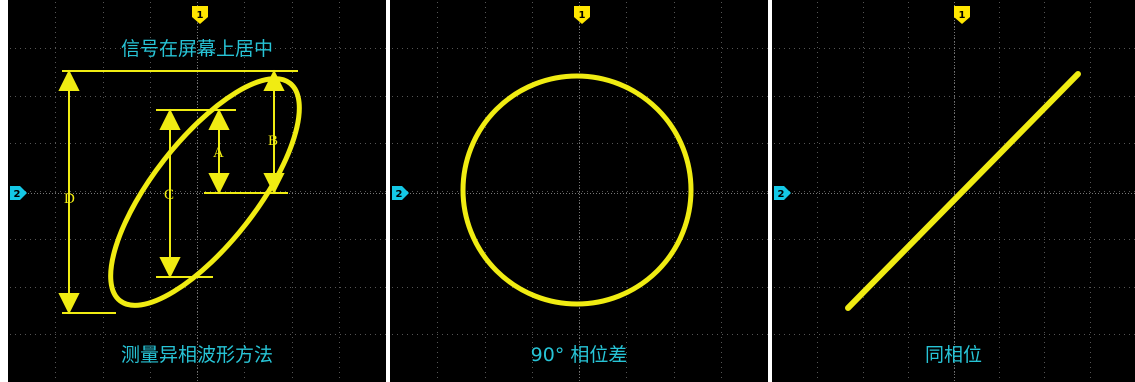 This screenshot has width=1135, height=382. Describe the element at coordinates (170, 268) in the screenshot. I see `c-arrow-head-down` at that location.